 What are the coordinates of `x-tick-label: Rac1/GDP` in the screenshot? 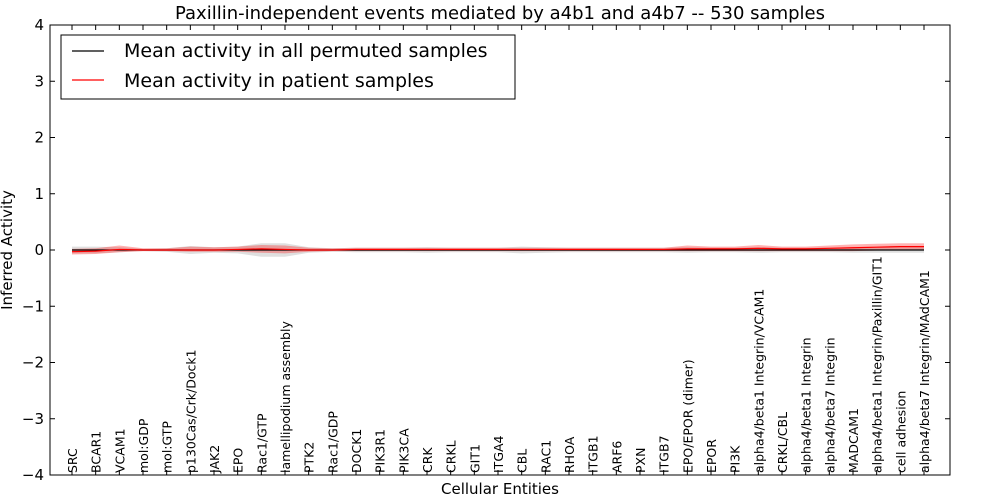 It's located at (332, 442).